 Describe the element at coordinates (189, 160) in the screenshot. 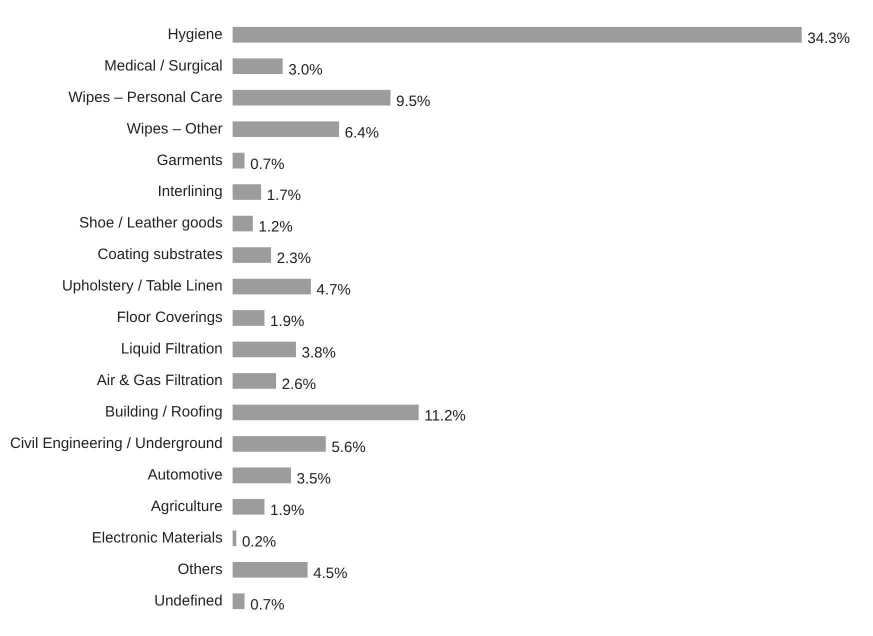

I see `y-tick-label: Garments` at that location.